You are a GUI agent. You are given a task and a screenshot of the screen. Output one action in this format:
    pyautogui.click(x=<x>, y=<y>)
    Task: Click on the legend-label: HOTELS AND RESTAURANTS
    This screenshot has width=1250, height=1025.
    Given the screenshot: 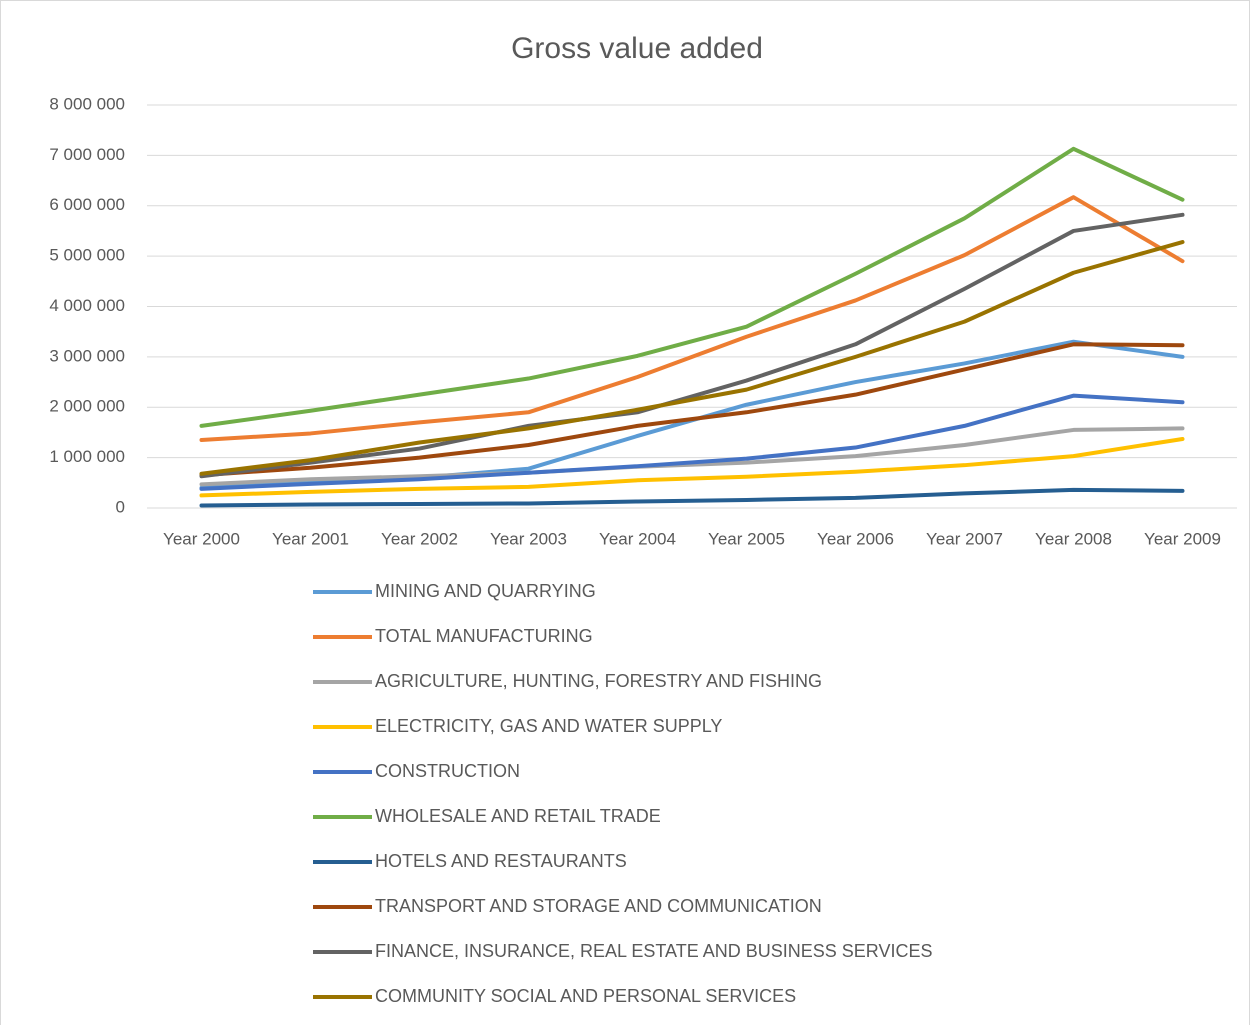 What is the action you would take?
    pyautogui.click(x=501, y=861)
    